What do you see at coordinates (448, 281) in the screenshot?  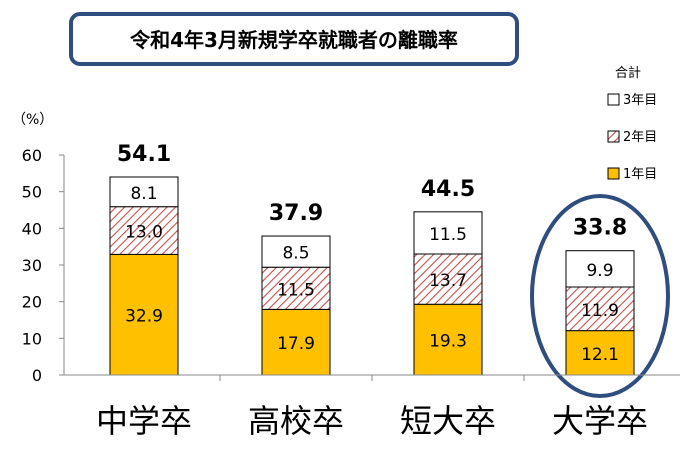 I see `segment-value-label: 13.7` at bounding box center [448, 281].